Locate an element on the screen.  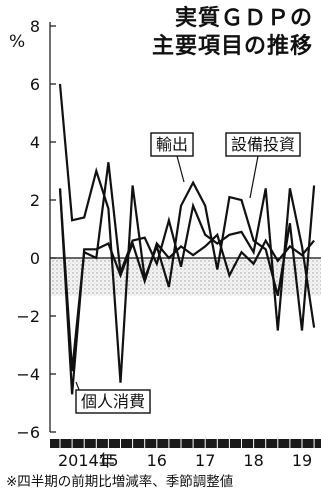
chart-title-line2: 主要項目の推移 is located at coordinates (232, 46).